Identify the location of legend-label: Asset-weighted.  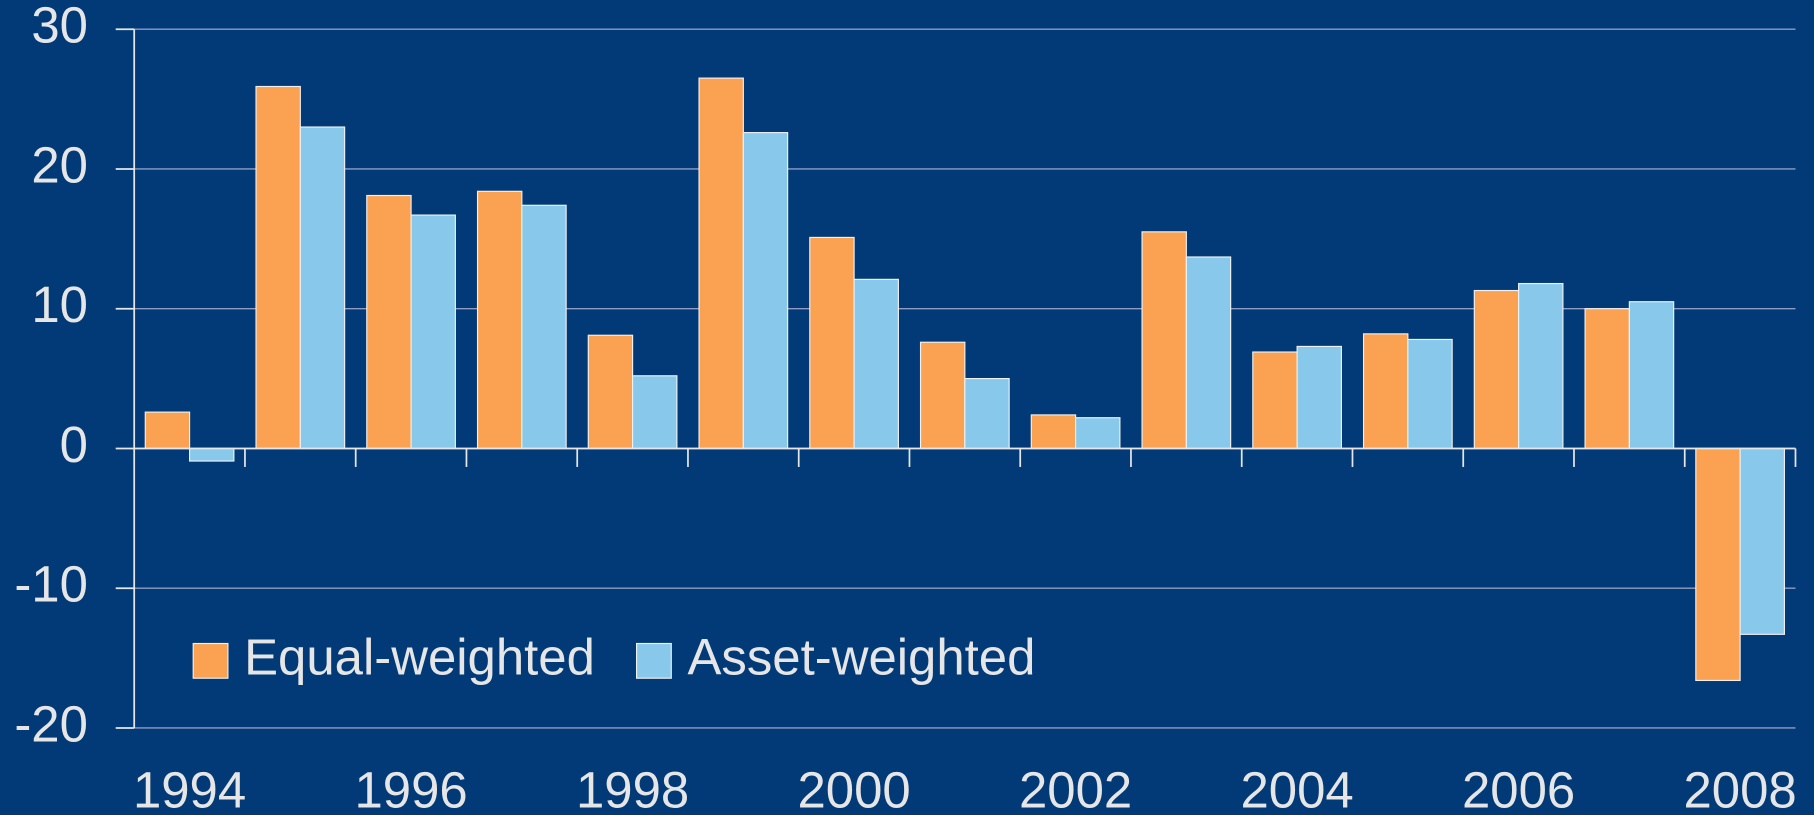
(861, 656).